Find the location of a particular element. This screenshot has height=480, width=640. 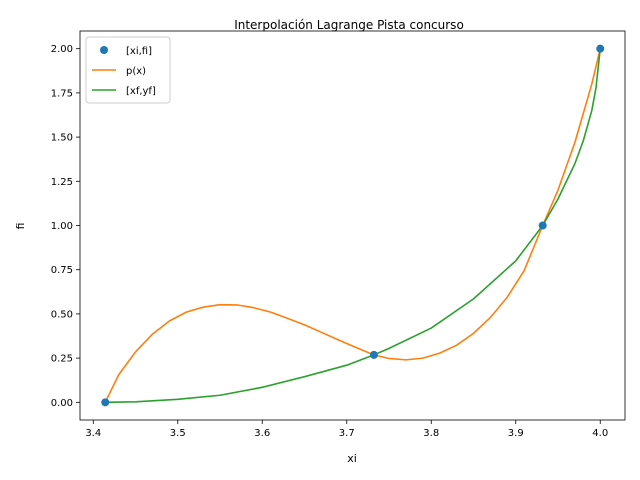

legend: [xi,fi] p(x) [xf,yf] is located at coordinates (128, 70).